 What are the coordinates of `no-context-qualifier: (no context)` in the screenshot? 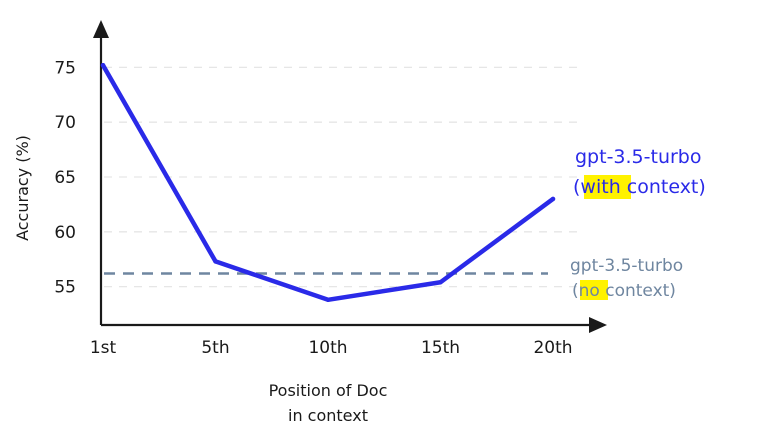 It's located at (624, 291).